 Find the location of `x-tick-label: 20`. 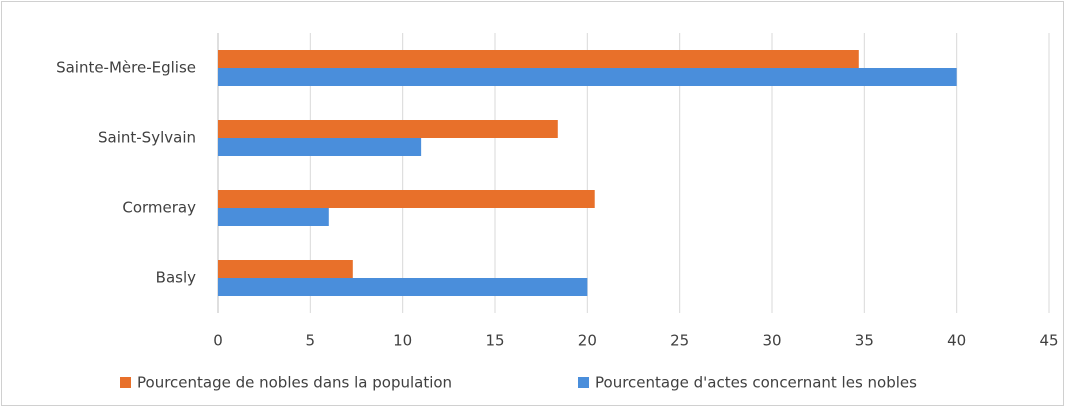

x-tick-label: 20 is located at coordinates (587, 341).